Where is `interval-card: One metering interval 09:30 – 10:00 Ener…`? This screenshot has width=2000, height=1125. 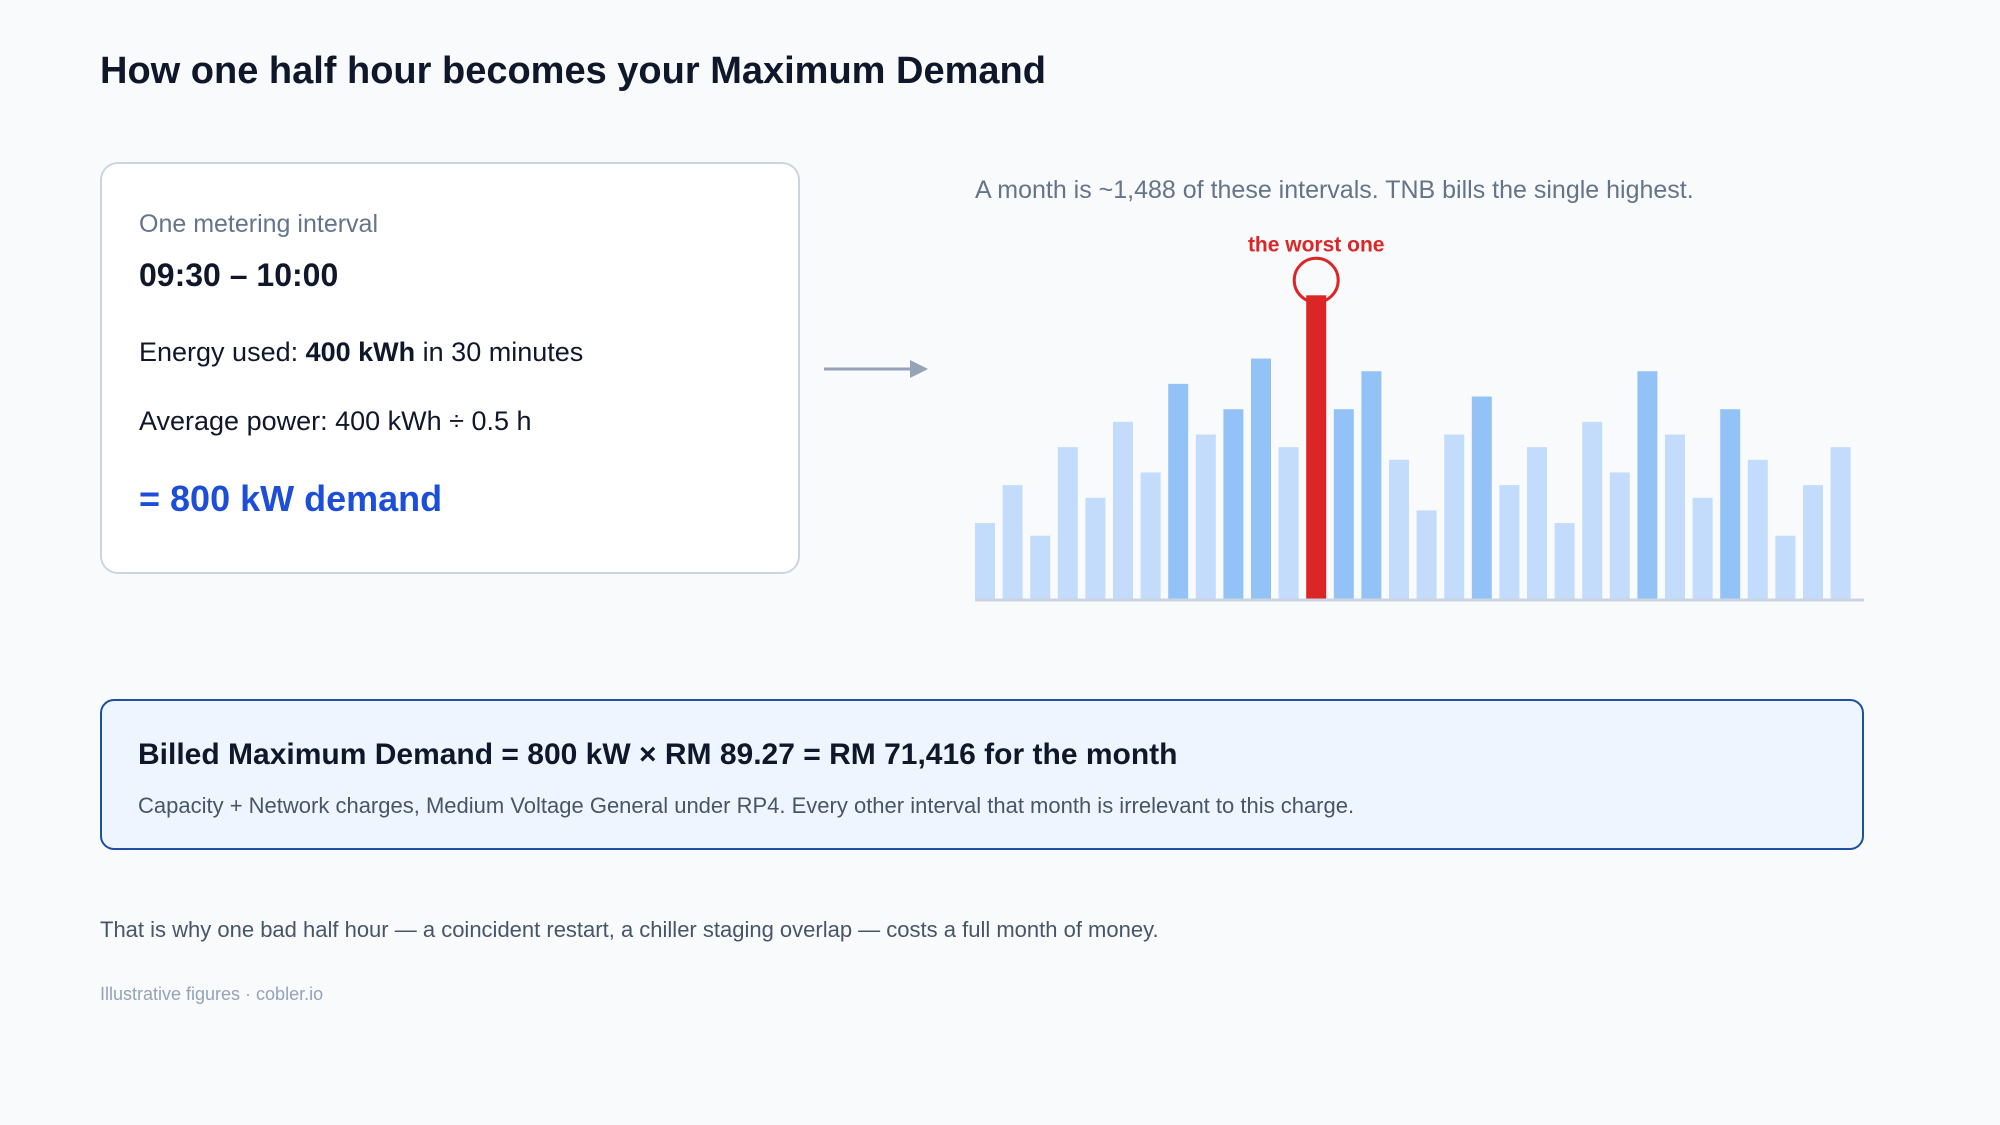
interval-card: One metering interval 09:30 – 10:00 Ener… is located at coordinates (450, 368).